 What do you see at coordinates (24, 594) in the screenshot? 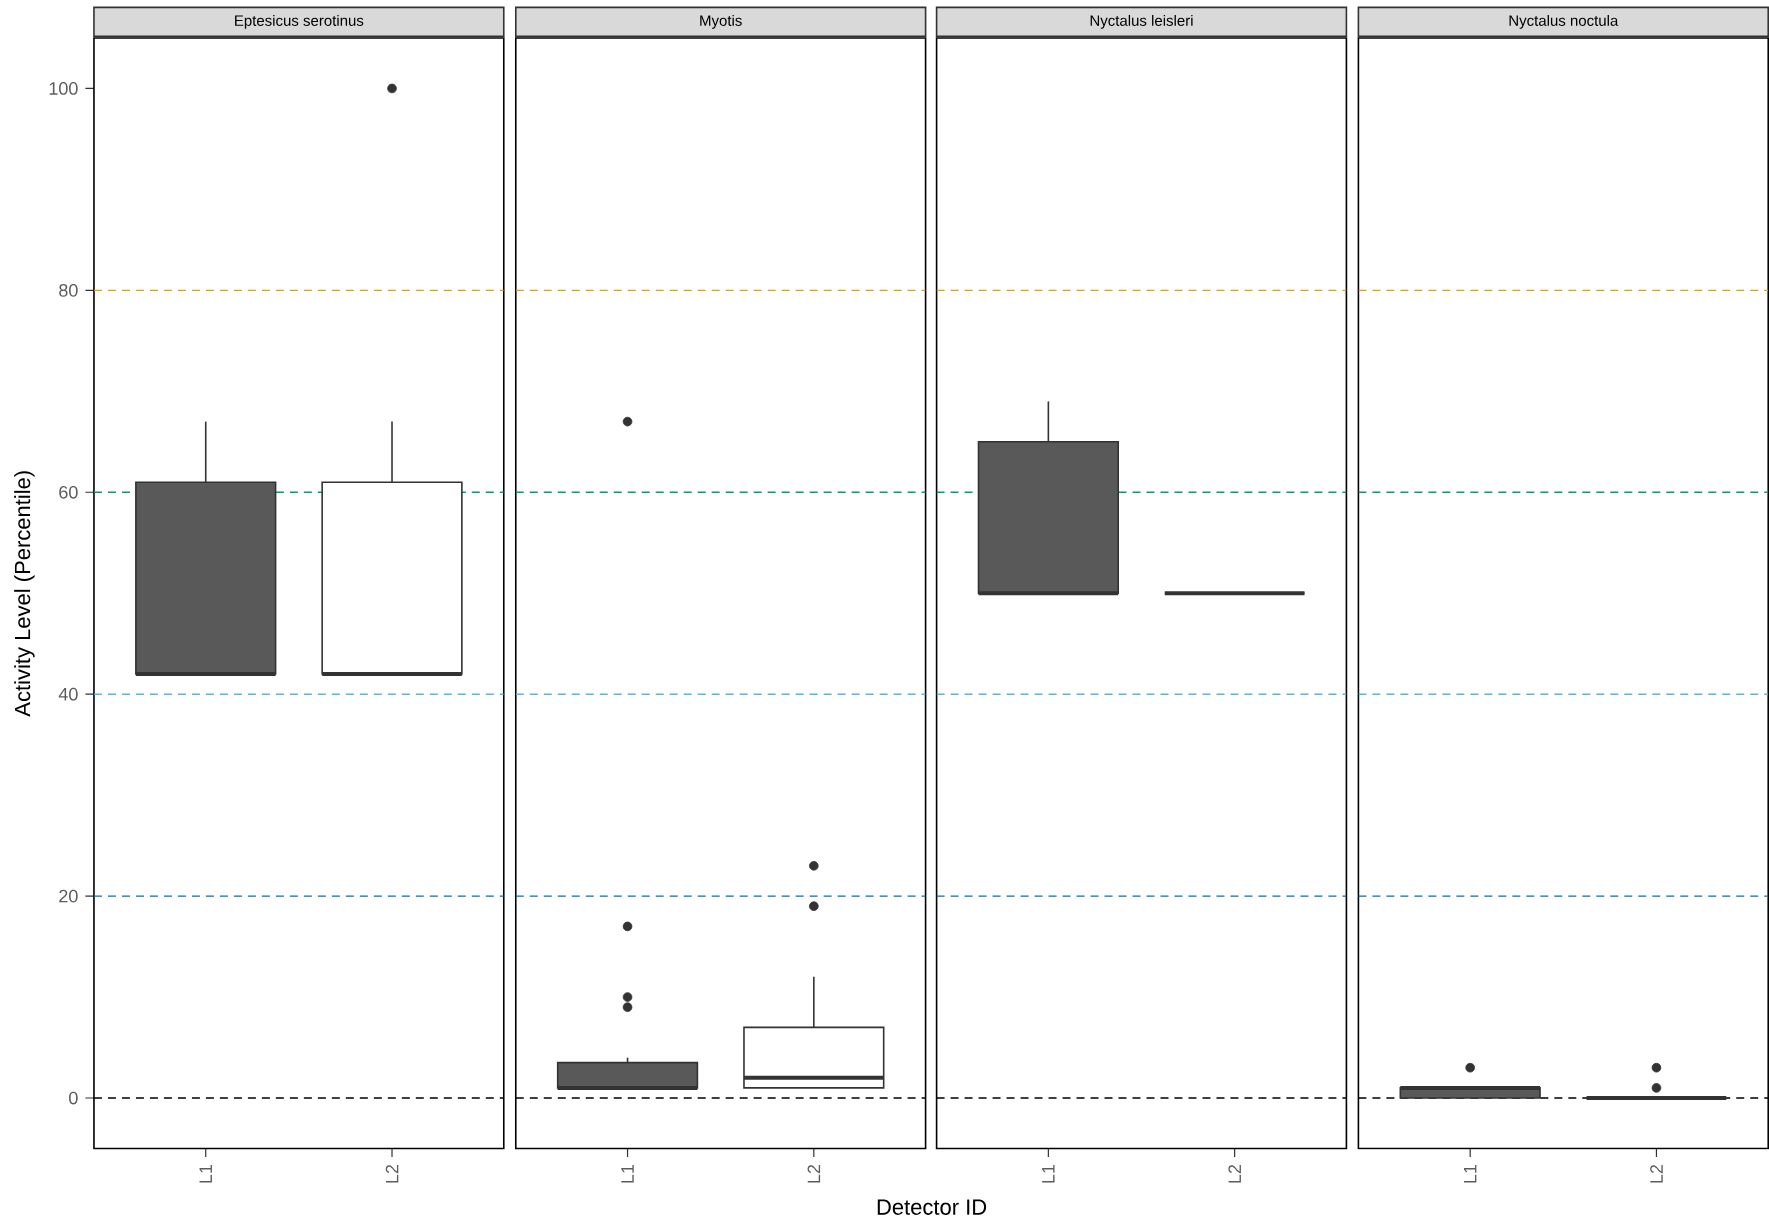
I see `y-axis-title: Activity Level (Percentile)` at bounding box center [24, 594].